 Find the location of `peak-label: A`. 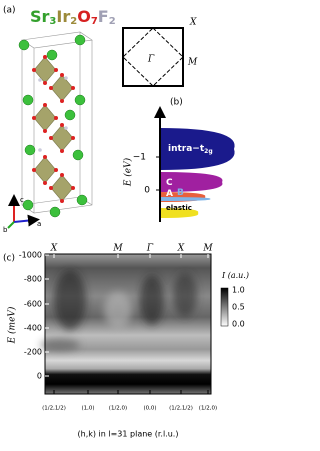

peak-label: A is located at coordinates (169, 194).